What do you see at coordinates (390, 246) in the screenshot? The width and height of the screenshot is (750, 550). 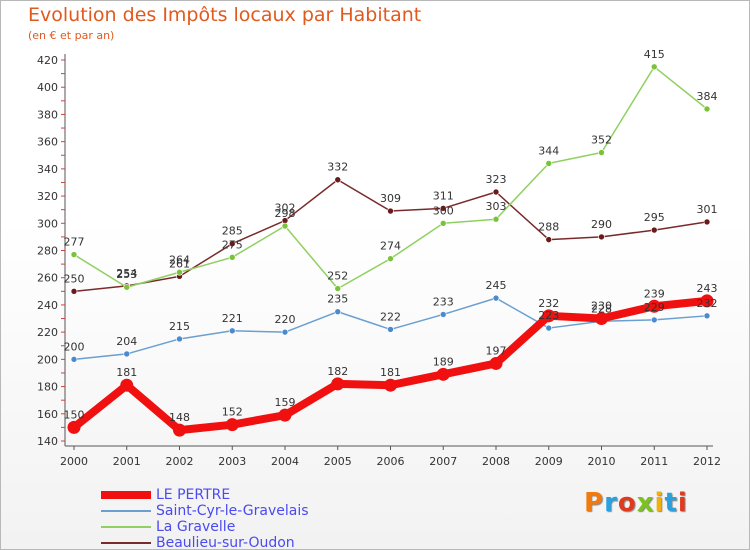 I see `data-label: 274` at bounding box center [390, 246].